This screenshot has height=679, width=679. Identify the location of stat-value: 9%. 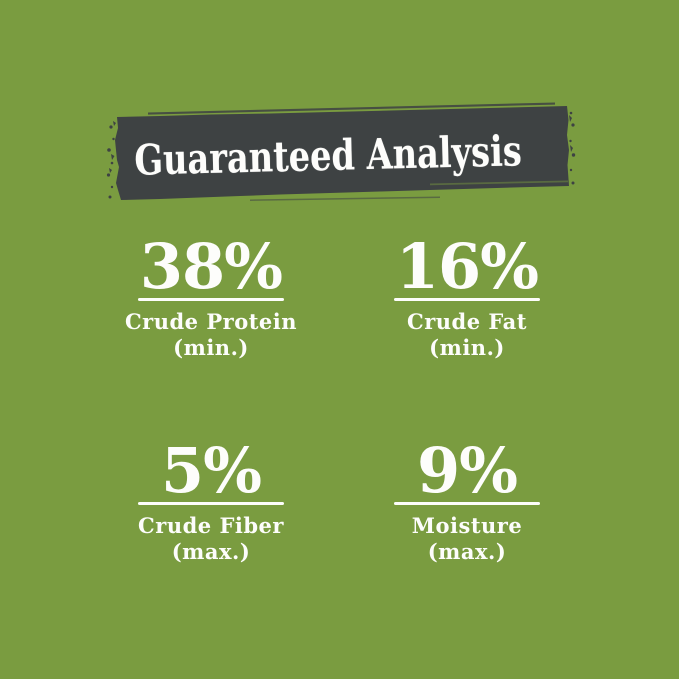
(467, 470).